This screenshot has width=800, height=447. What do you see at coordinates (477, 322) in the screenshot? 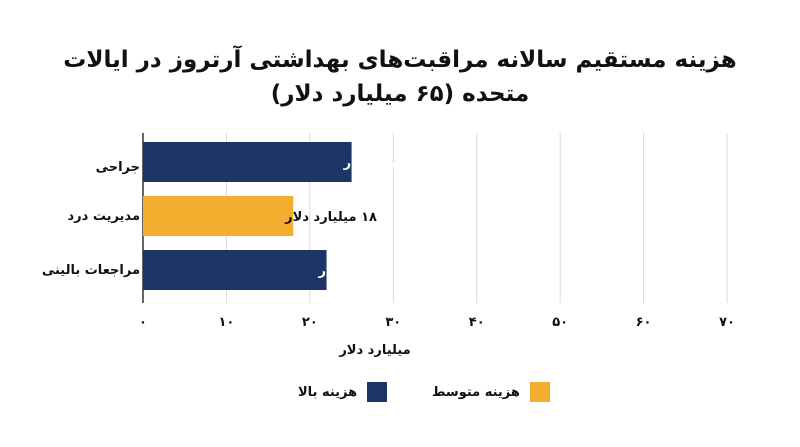
I see `x-tick-label-40: ۴۰` at bounding box center [477, 322].